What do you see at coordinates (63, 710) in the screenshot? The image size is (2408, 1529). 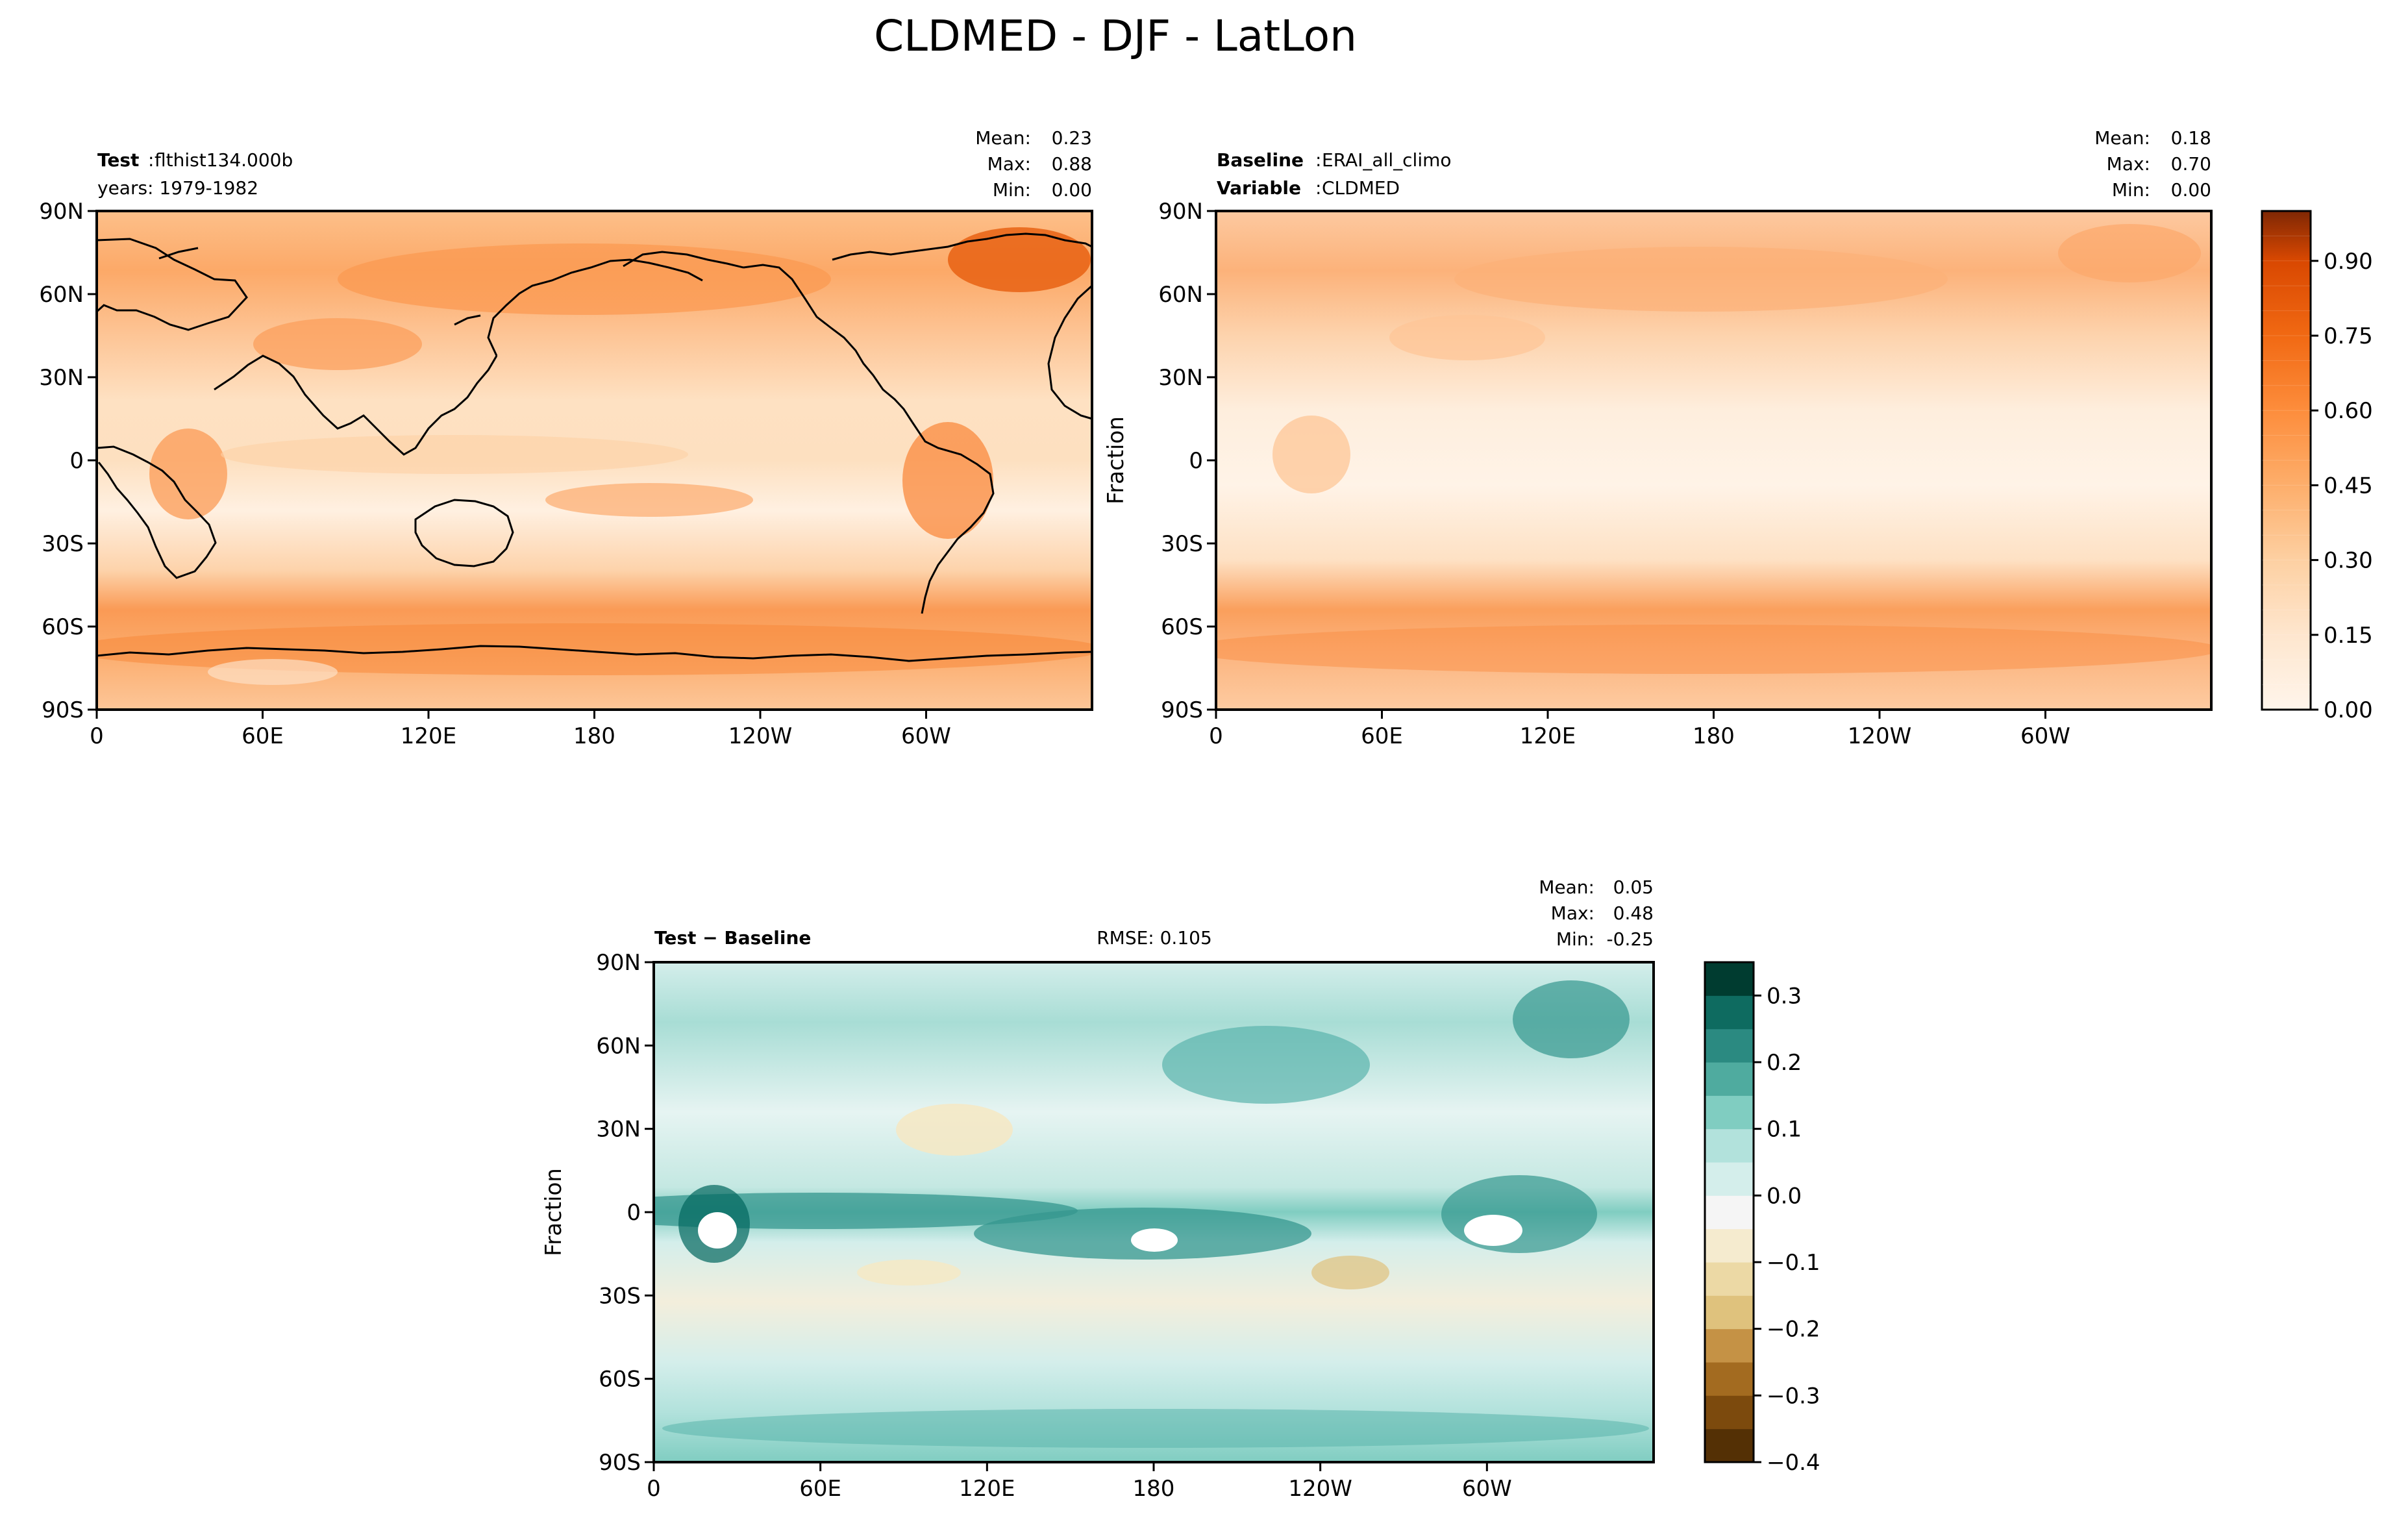 I see `test-lat-tick-label: 90S` at bounding box center [63, 710].